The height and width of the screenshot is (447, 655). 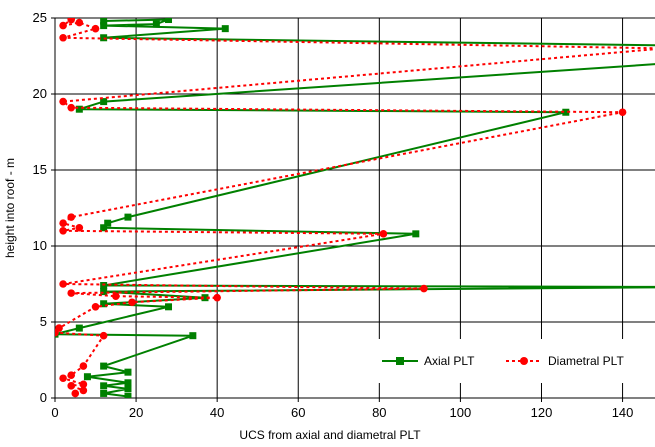 I want to click on x-tick-label: 140, so click(x=623, y=412).